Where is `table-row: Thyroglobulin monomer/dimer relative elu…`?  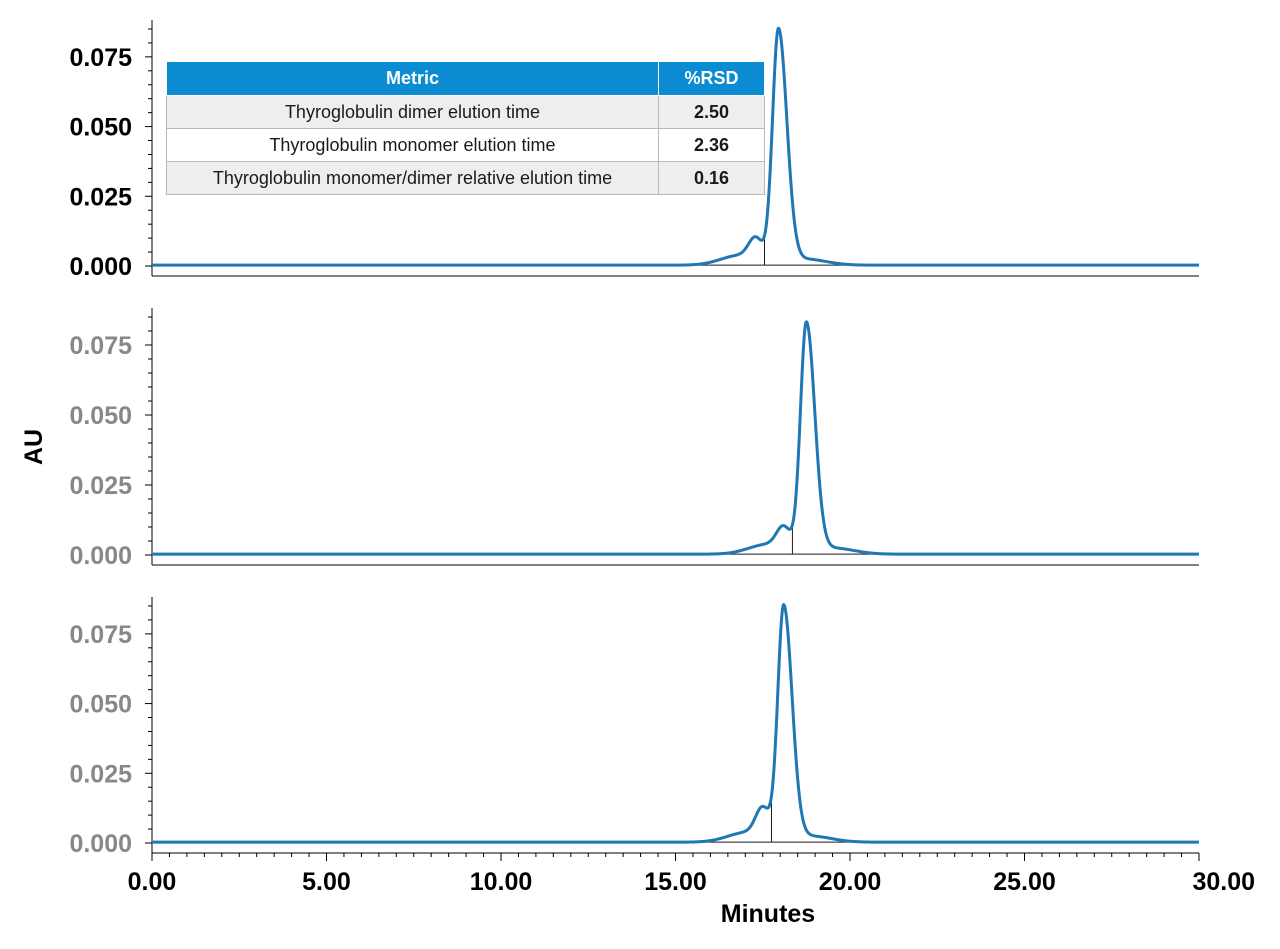
table-row: Thyroglobulin monomer/dimer relative elu… is located at coordinates (465, 178).